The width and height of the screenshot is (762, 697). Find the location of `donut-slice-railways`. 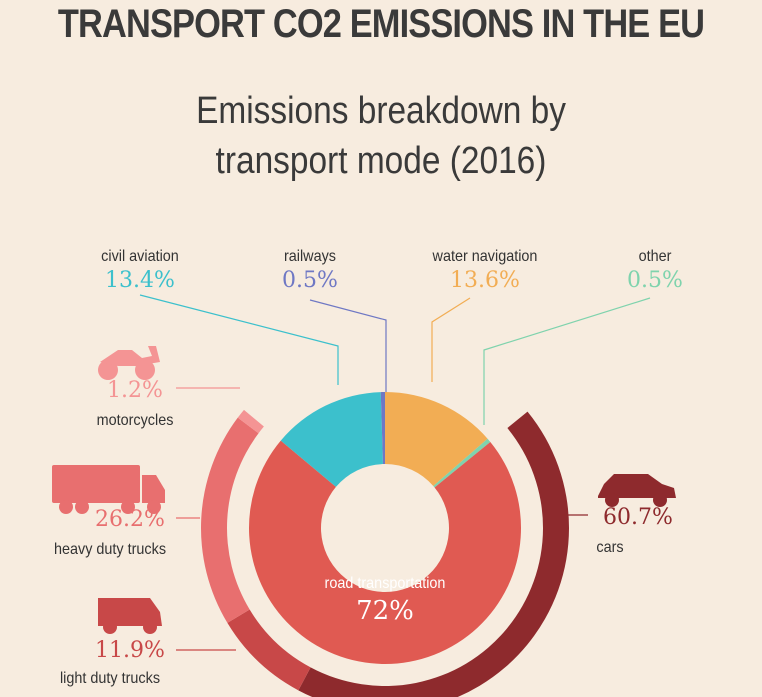

donut-slice-railways is located at coordinates (382, 428).